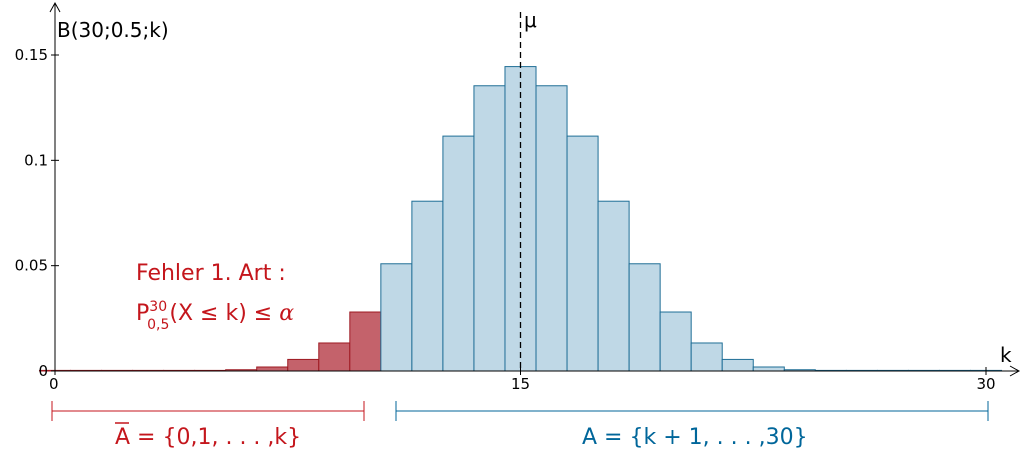 The image size is (1022, 453). I want to click on region-a-letter: A, so click(589, 437).